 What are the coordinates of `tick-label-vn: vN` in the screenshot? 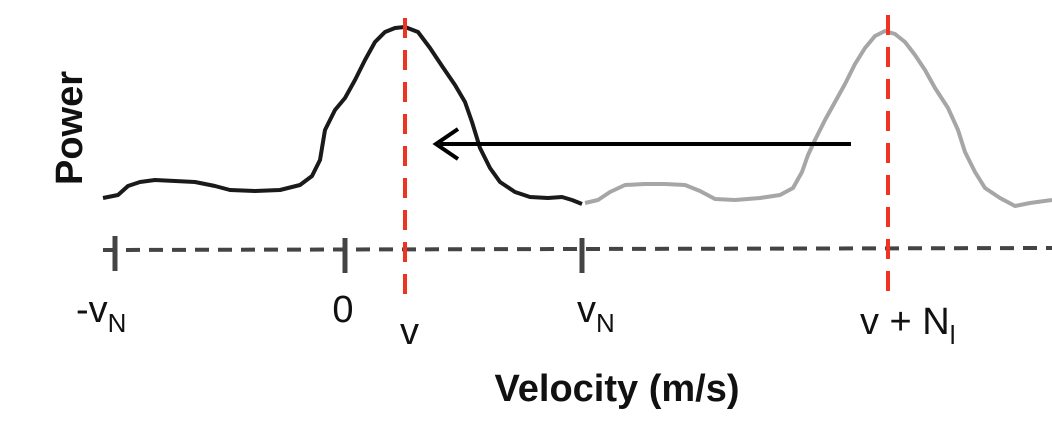 It's located at (596, 313).